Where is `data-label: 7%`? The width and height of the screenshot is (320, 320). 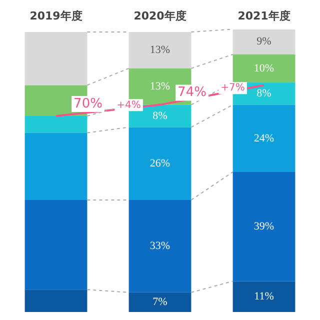 data-label: 7% is located at coordinates (160, 302).